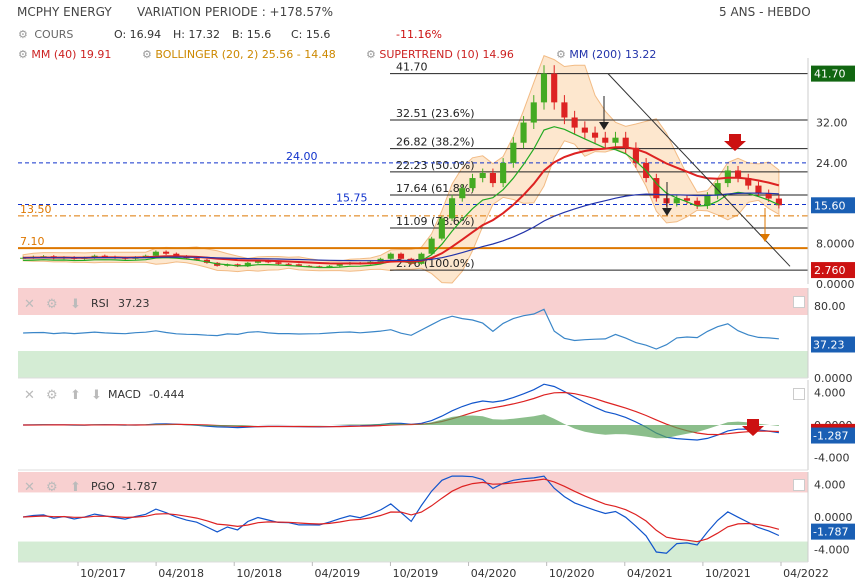 The width and height of the screenshot is (866, 581). I want to click on pgo-signal-line, so click(401, 510).